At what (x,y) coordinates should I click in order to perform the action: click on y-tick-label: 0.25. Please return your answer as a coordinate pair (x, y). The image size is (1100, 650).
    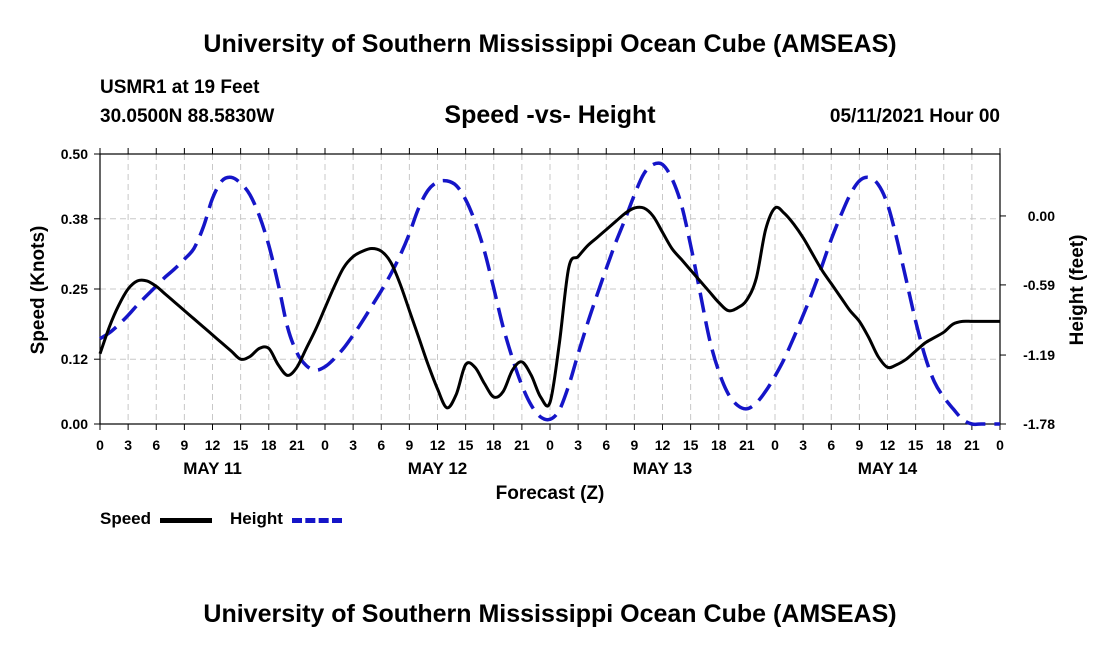
    Looking at the image, I should click on (74, 289).